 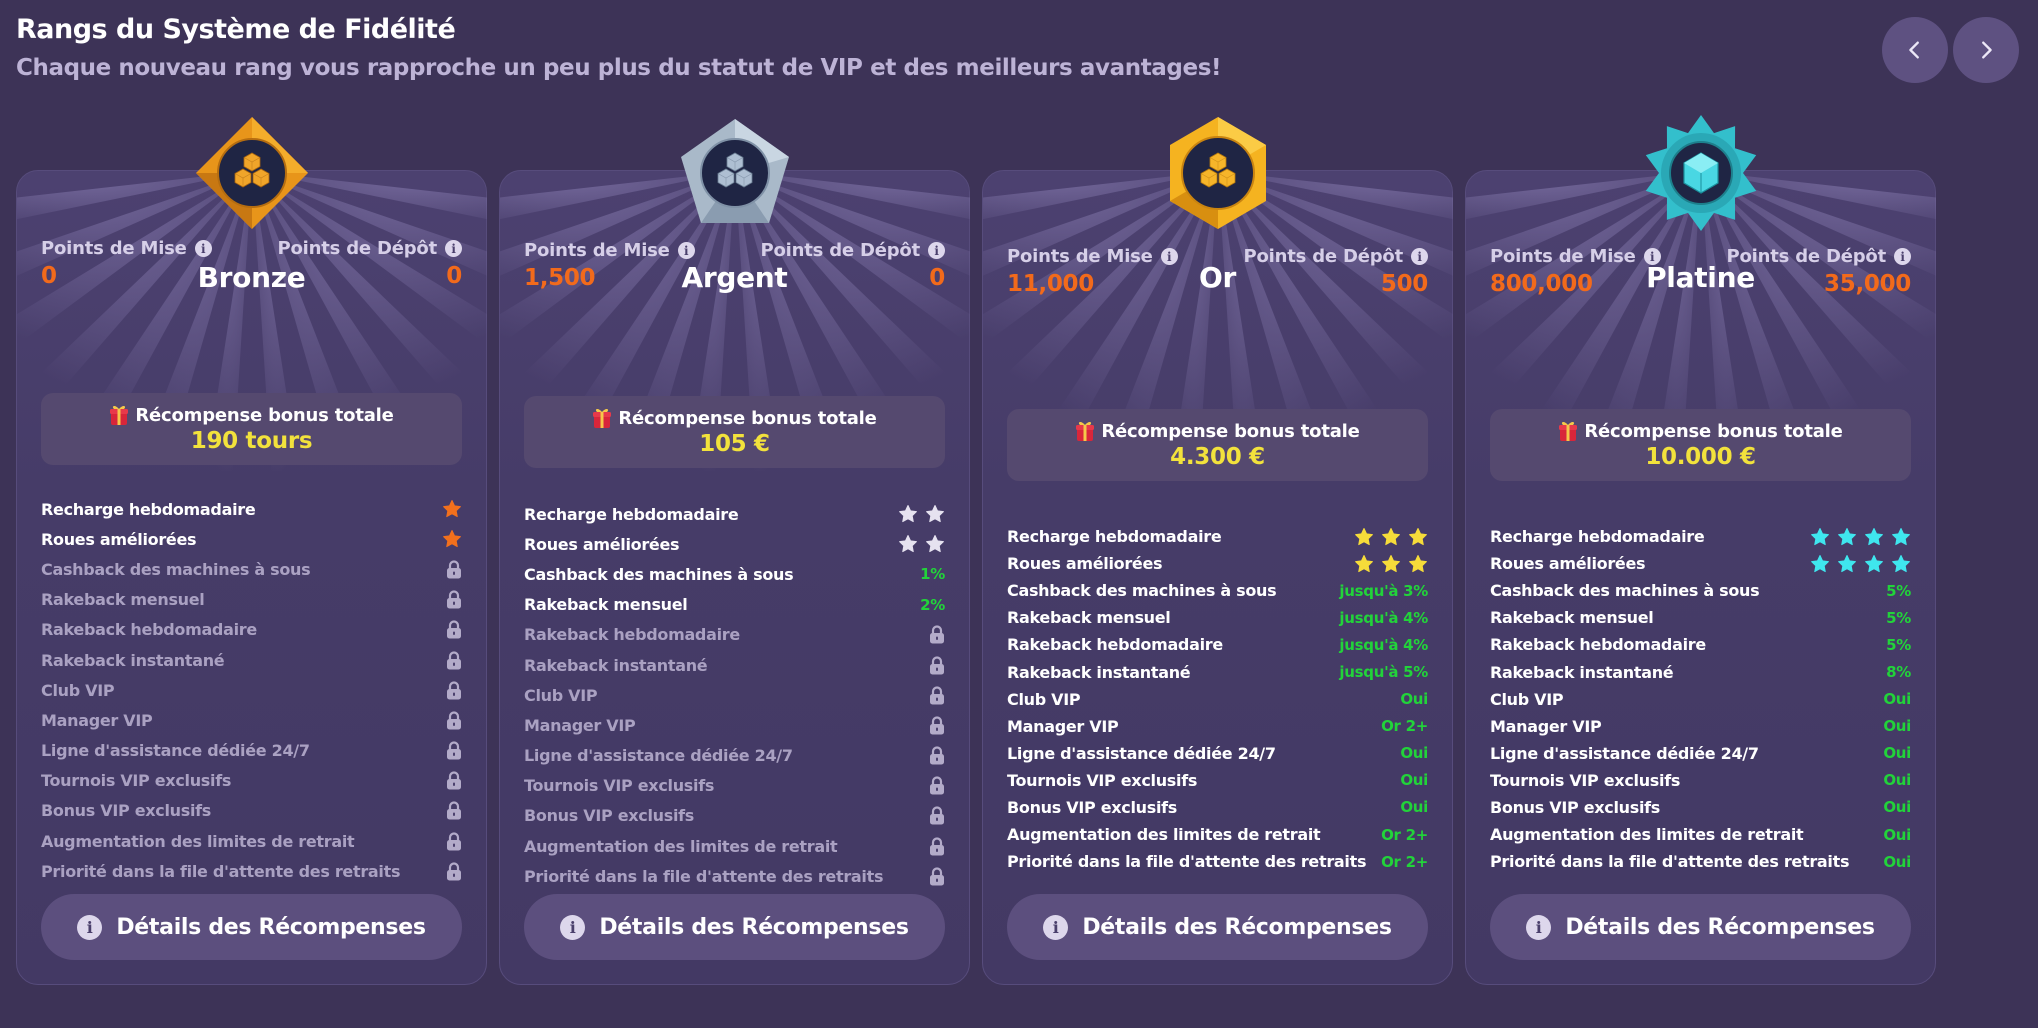 What do you see at coordinates (1050, 284) in the screenshot?
I see `wager-points-value: 11,000` at bounding box center [1050, 284].